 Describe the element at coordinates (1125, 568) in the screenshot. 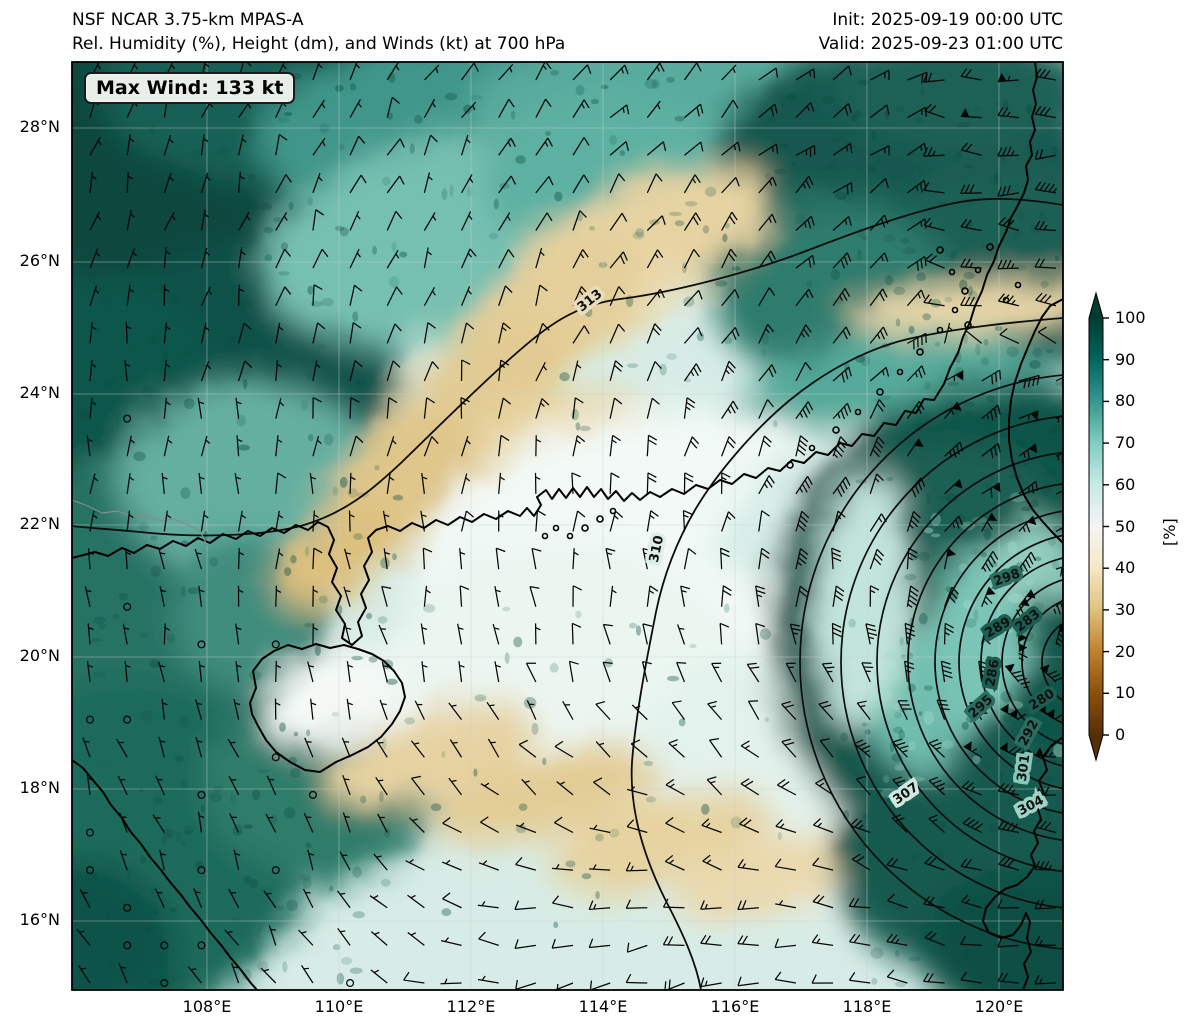

I see `colorbar-tick-label: 40` at that location.